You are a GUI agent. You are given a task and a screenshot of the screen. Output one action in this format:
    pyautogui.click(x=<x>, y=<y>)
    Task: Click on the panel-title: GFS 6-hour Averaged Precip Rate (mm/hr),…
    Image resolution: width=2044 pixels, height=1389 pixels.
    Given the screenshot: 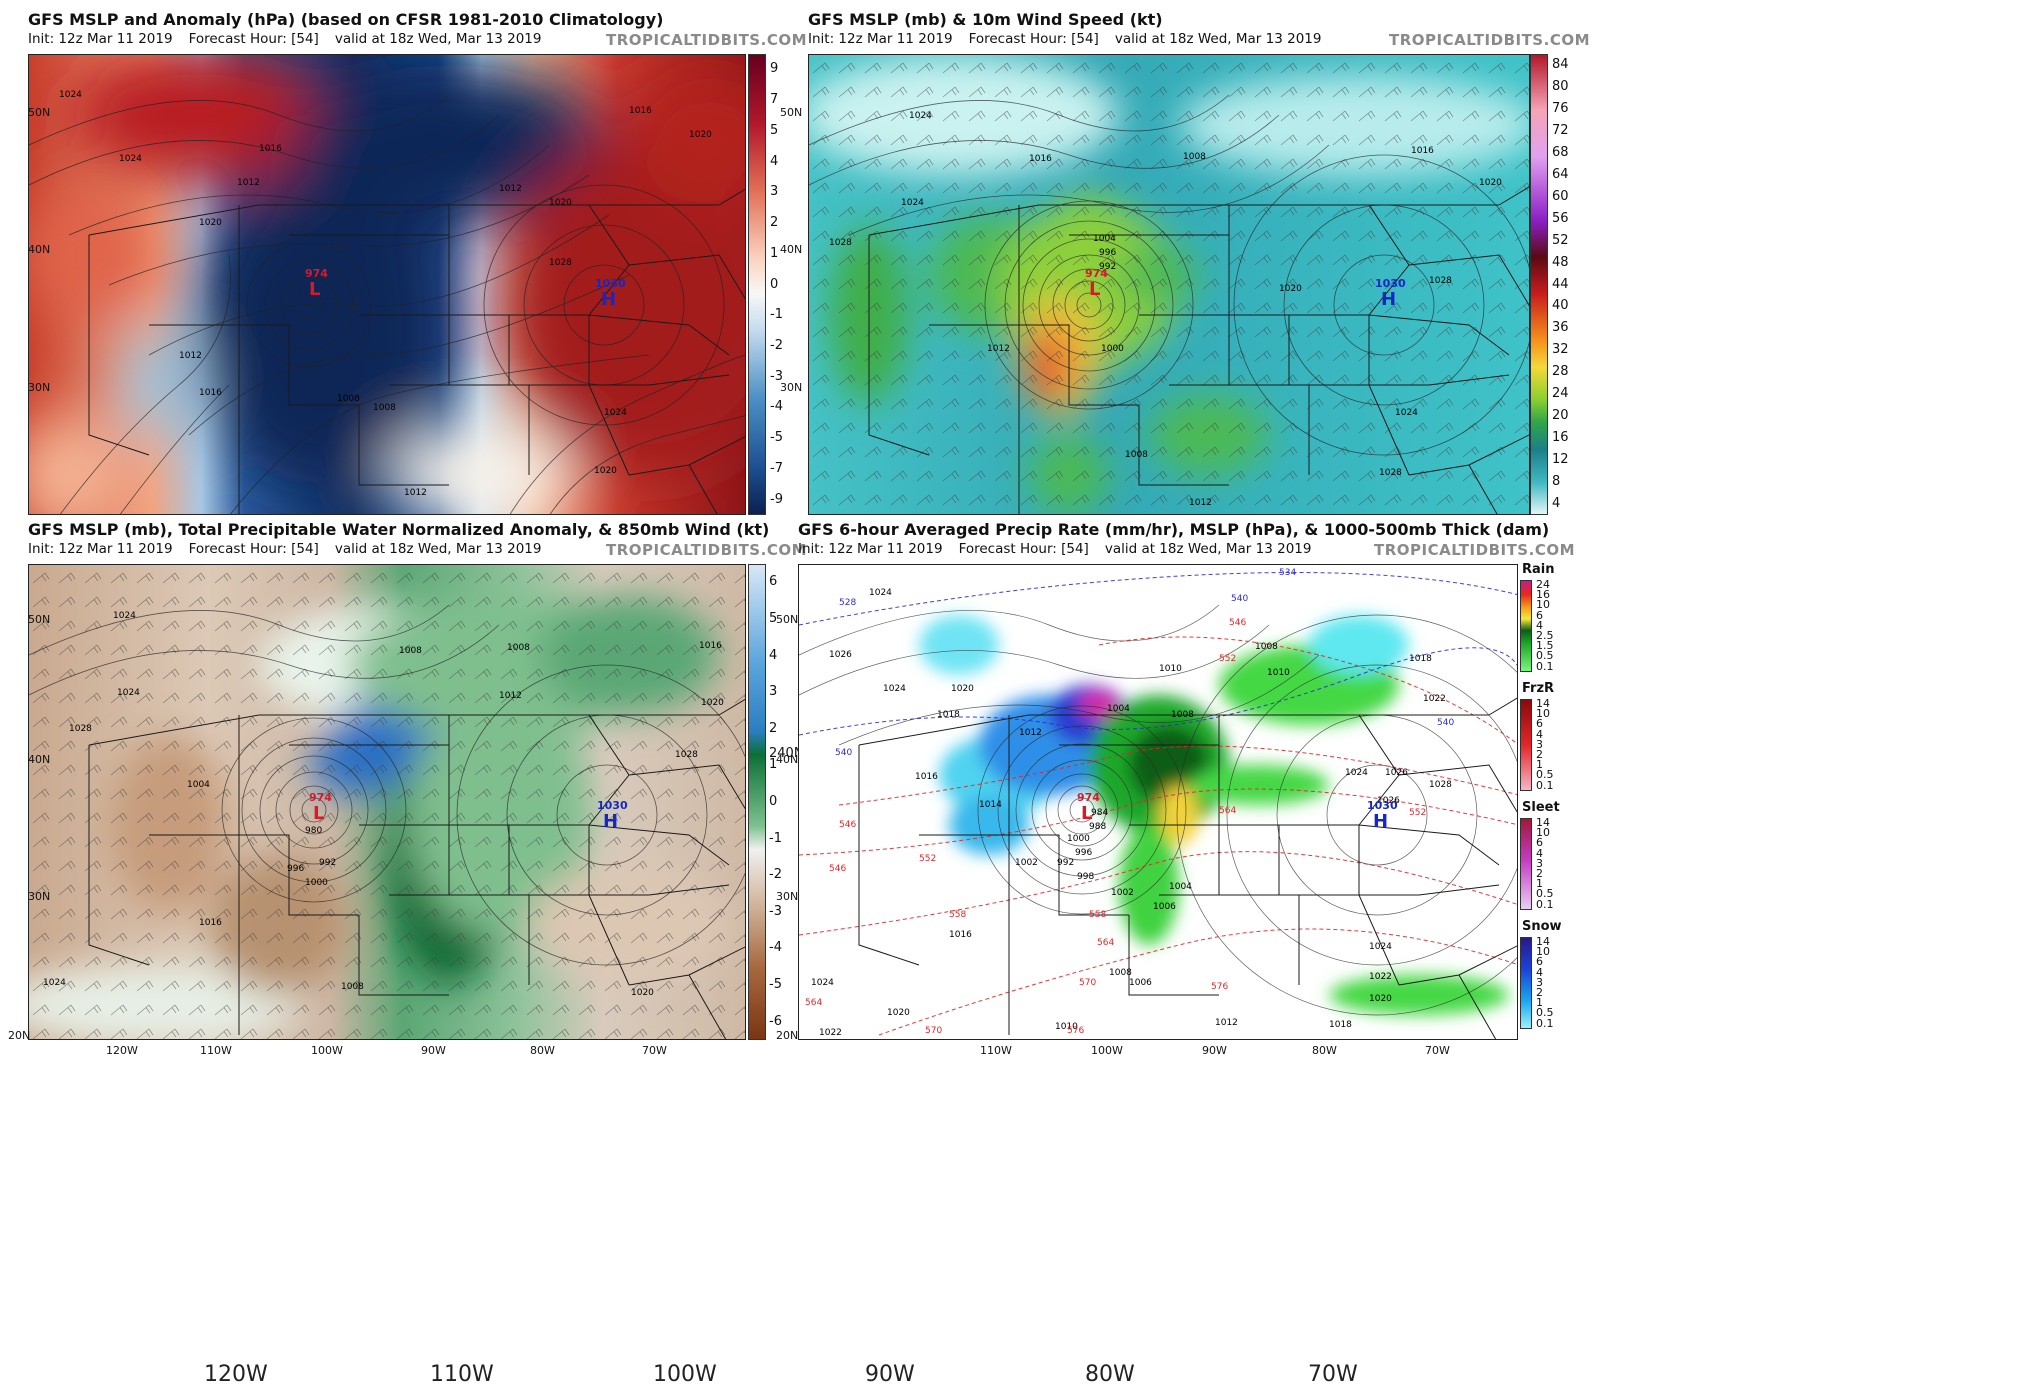 What is the action you would take?
    pyautogui.click(x=1174, y=529)
    